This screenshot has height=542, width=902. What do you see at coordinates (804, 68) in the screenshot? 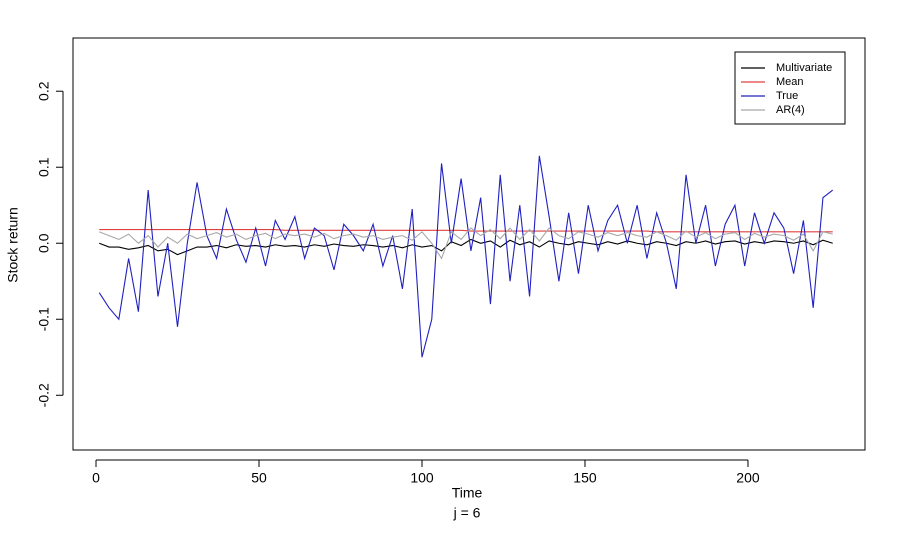
I see `legend-label: Multivariate` at bounding box center [804, 68].